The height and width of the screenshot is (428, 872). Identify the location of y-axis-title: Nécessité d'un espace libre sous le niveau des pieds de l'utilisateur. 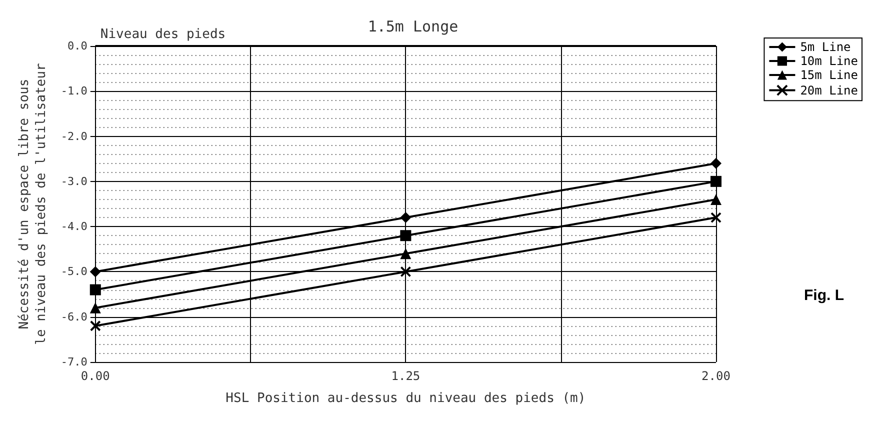
(33, 203).